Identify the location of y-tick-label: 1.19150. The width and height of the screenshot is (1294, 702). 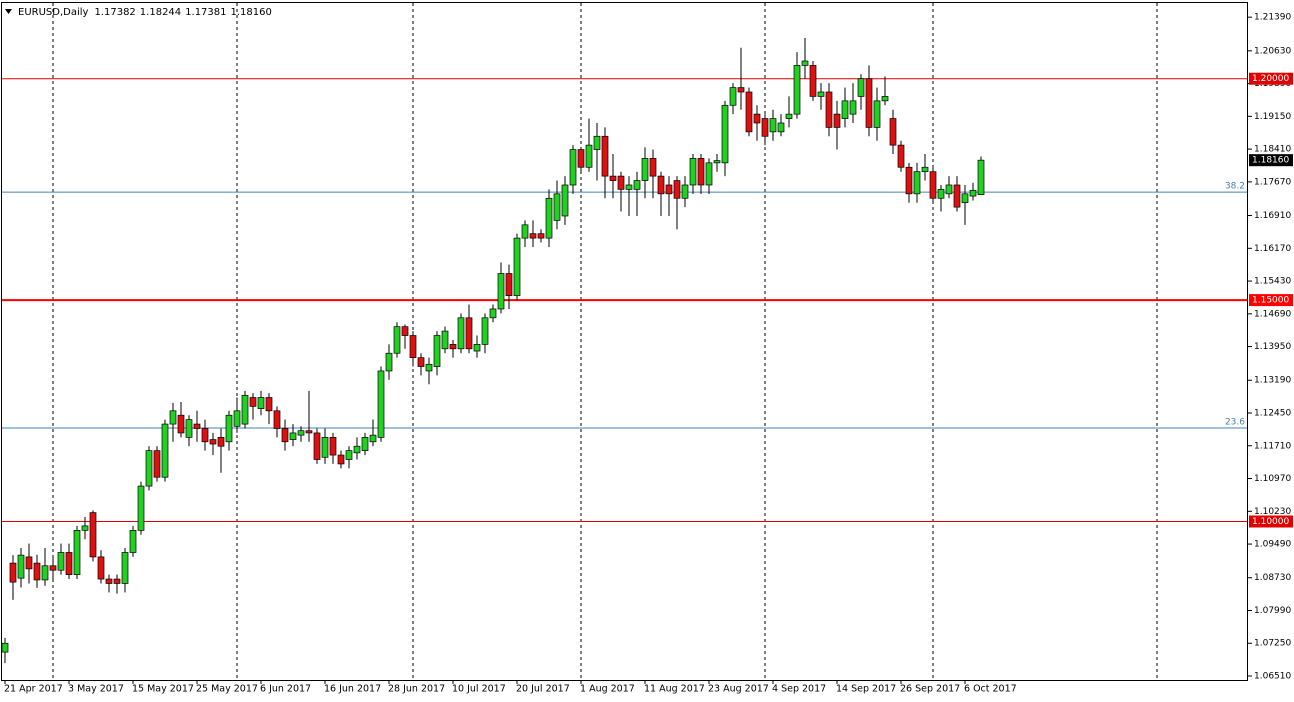
(1272, 117).